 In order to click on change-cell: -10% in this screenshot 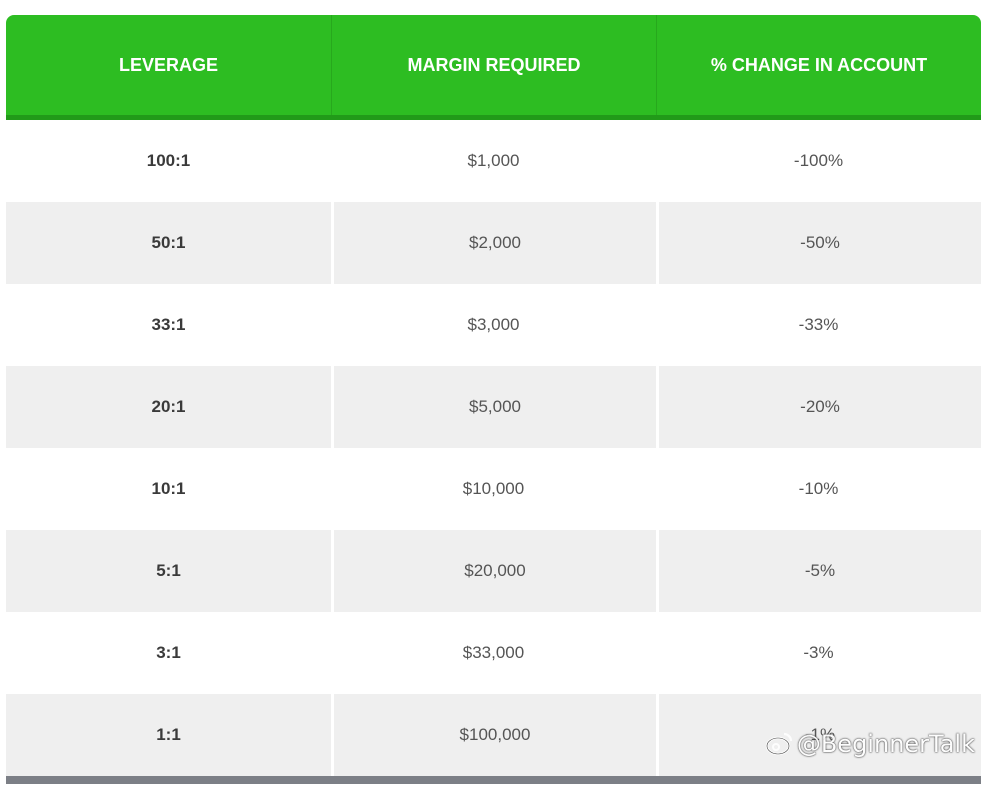, I will do `click(818, 488)`.